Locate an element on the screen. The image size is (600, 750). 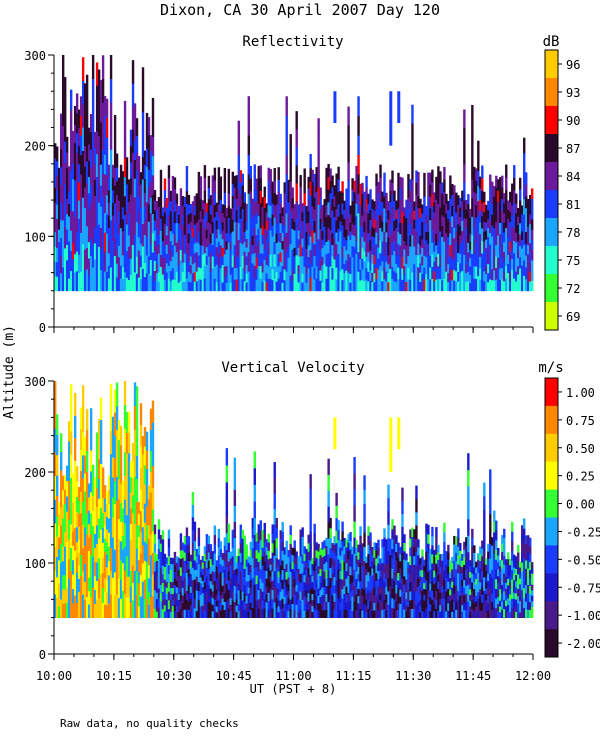
x-tick-label: 12:00 is located at coordinates (533, 676).